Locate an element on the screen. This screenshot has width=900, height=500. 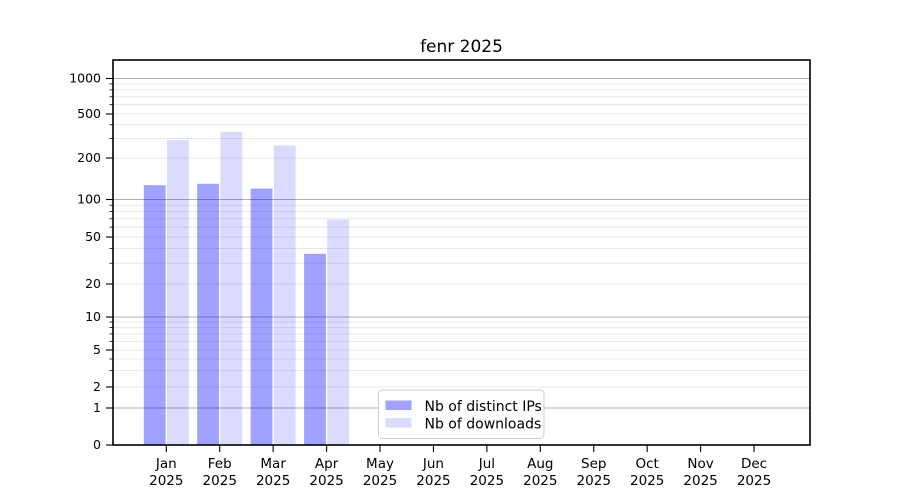
legend-label: Nb of distinct IPs is located at coordinates (483, 407).